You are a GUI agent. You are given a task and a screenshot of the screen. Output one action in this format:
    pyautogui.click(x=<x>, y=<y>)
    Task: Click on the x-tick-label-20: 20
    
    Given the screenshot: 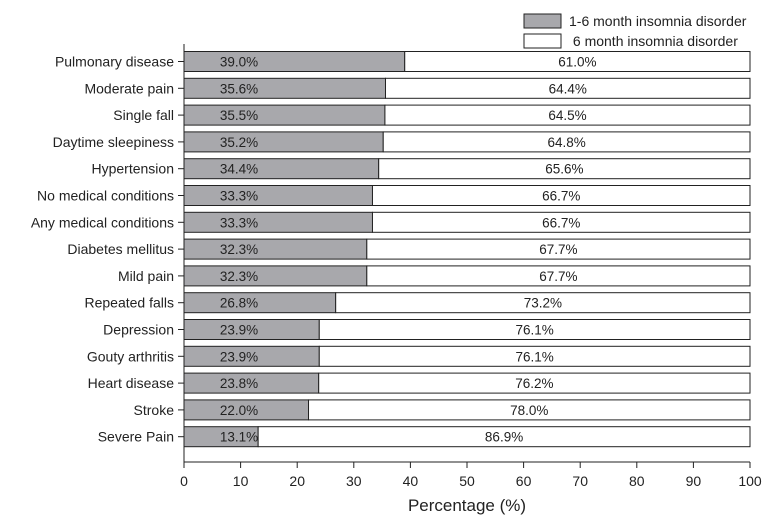 What is the action you would take?
    pyautogui.click(x=297, y=481)
    